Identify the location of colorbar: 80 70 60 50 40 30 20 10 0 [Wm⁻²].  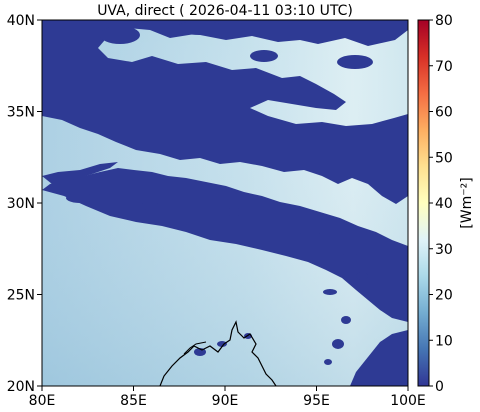
(446, 204).